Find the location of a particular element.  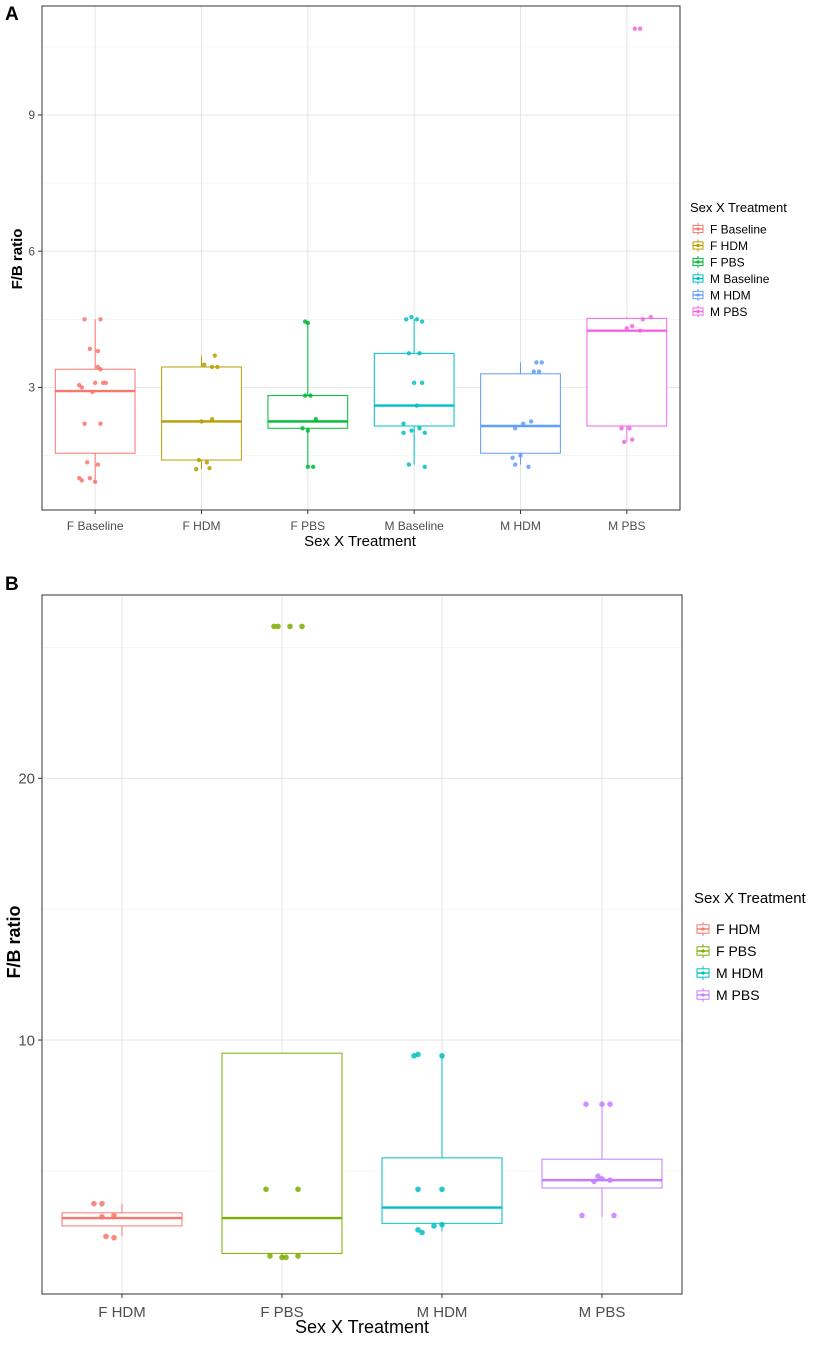

panel-label-b: B is located at coordinates (12, 584).